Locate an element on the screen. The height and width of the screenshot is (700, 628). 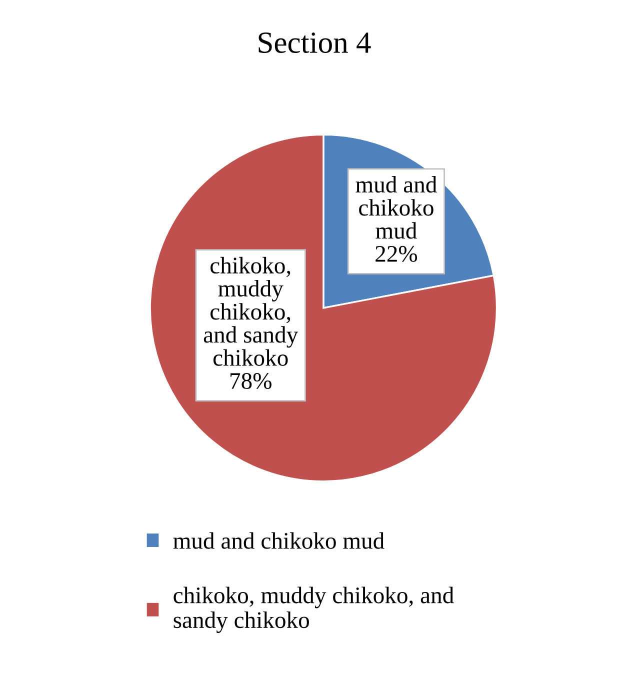
legend-label: mud and chikoko mud is located at coordinates (278, 540).